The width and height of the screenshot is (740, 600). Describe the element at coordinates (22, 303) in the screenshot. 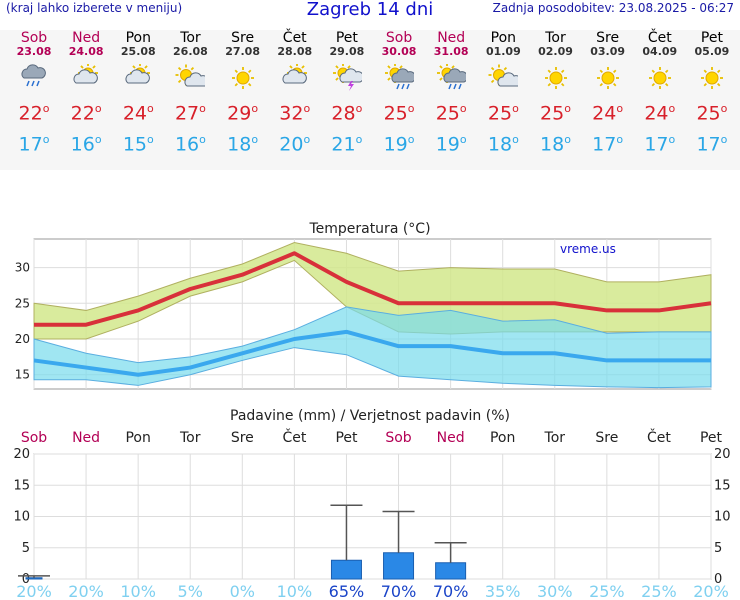

I see `y-tick-label: 25` at that location.